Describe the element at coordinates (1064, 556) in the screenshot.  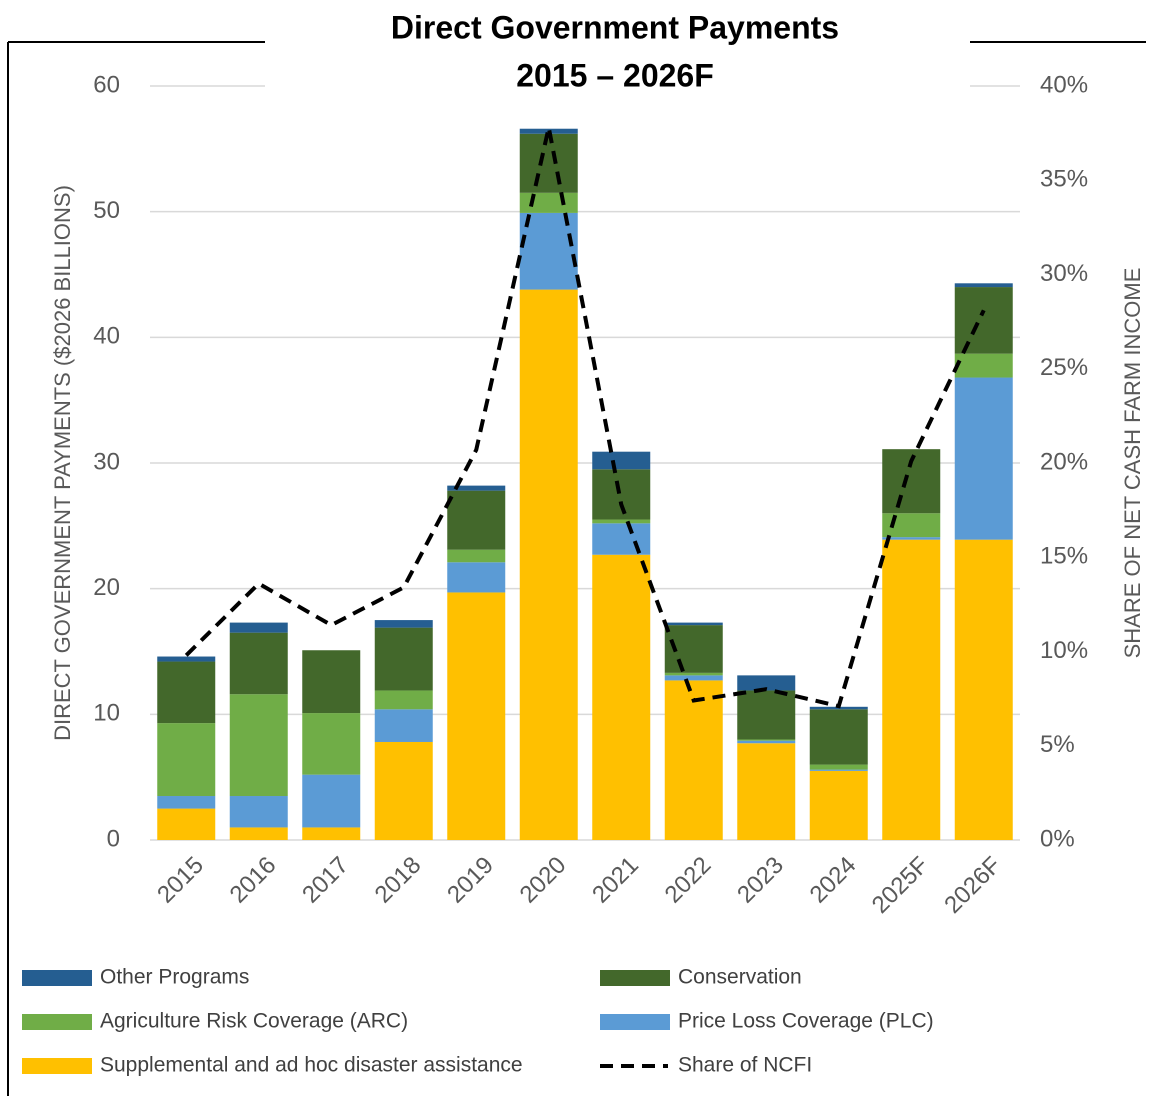
I see `y2-tick-label: 15%` at that location.